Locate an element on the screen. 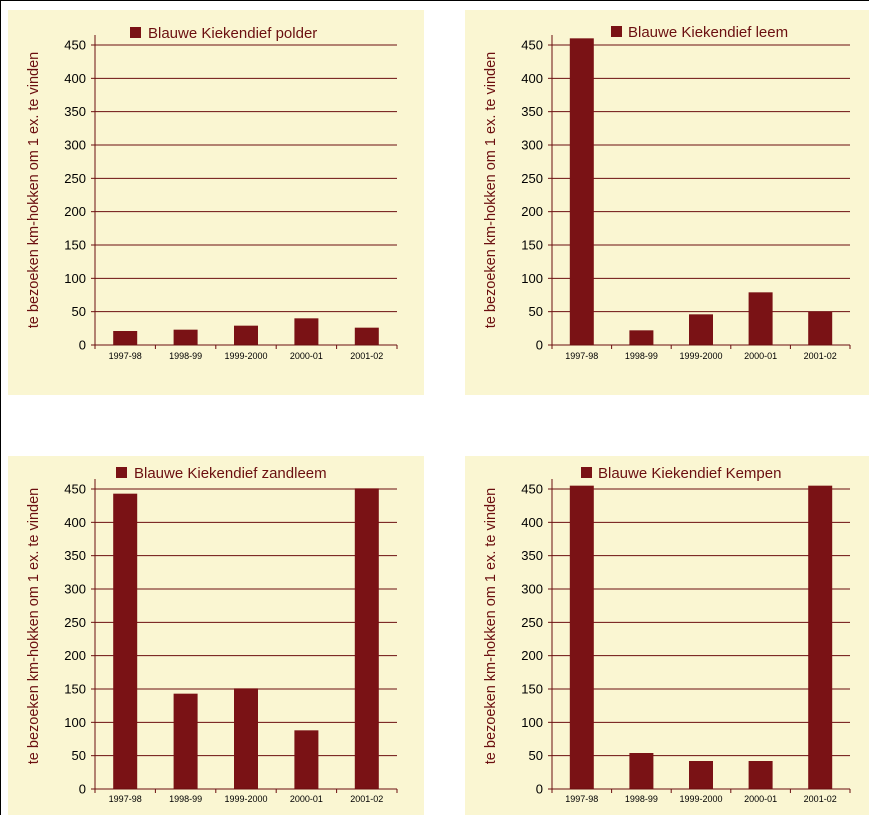 Image resolution: width=869 pixels, height=815 pixels. legend-label: Blauwe Kiekendief leem is located at coordinates (708, 32).